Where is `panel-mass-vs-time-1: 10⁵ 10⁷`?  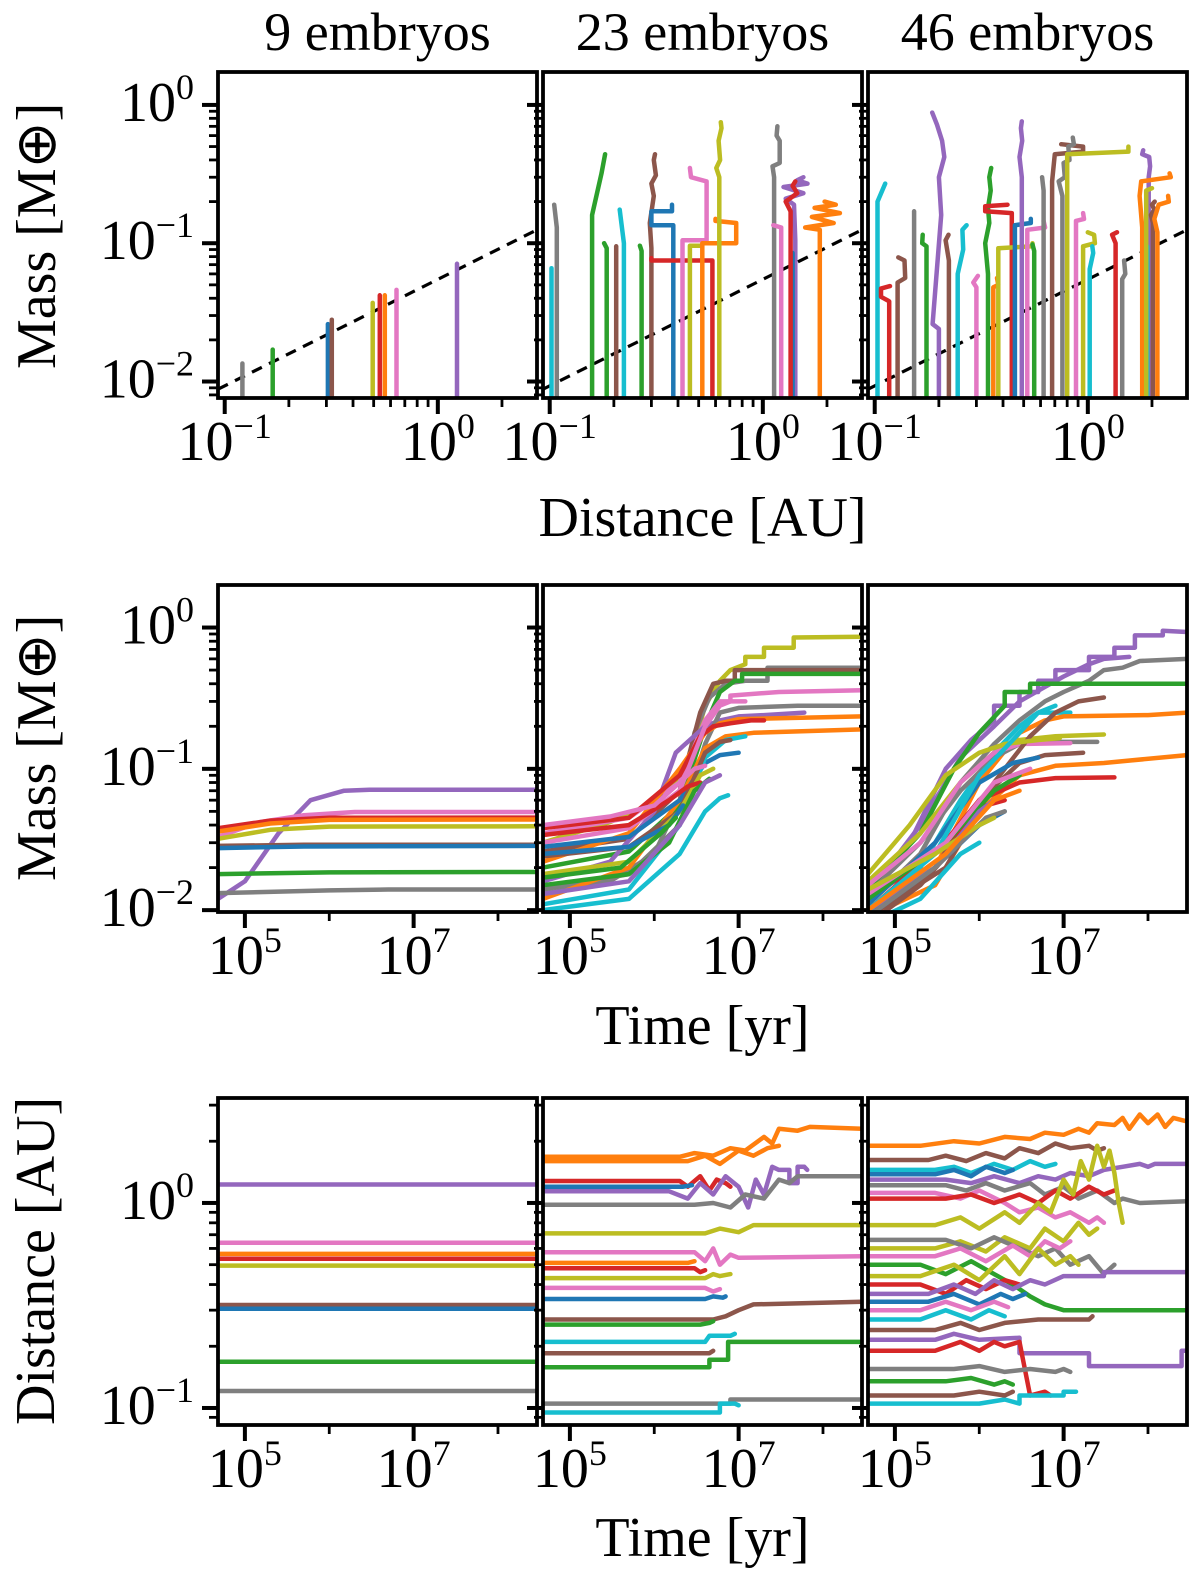 panel-mass-vs-time-1: 10⁵ 10⁷ is located at coordinates (695, 785).